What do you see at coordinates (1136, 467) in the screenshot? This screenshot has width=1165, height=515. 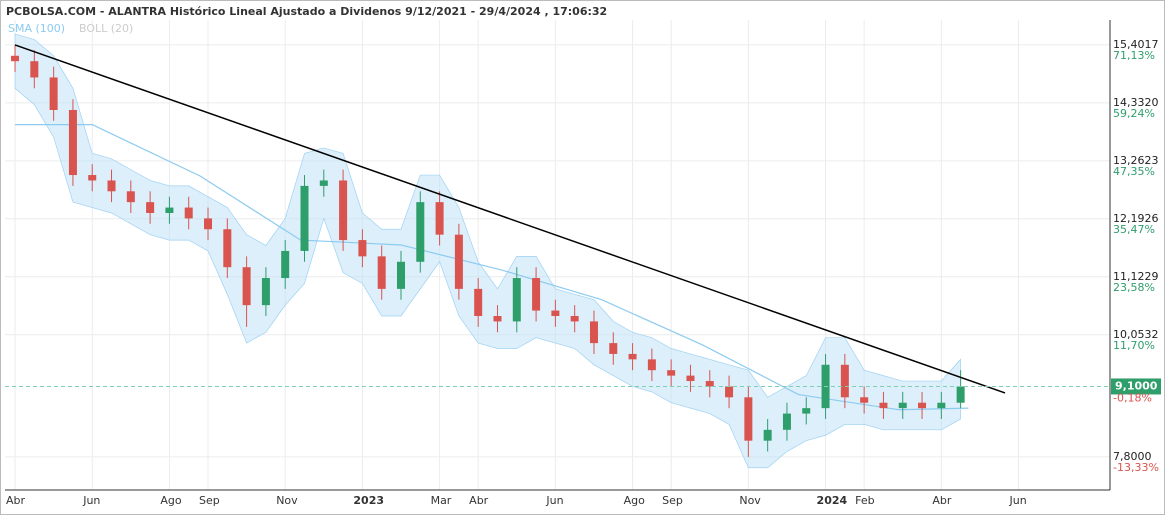 I see `y-tick-change: -13,33%` at bounding box center [1136, 467].